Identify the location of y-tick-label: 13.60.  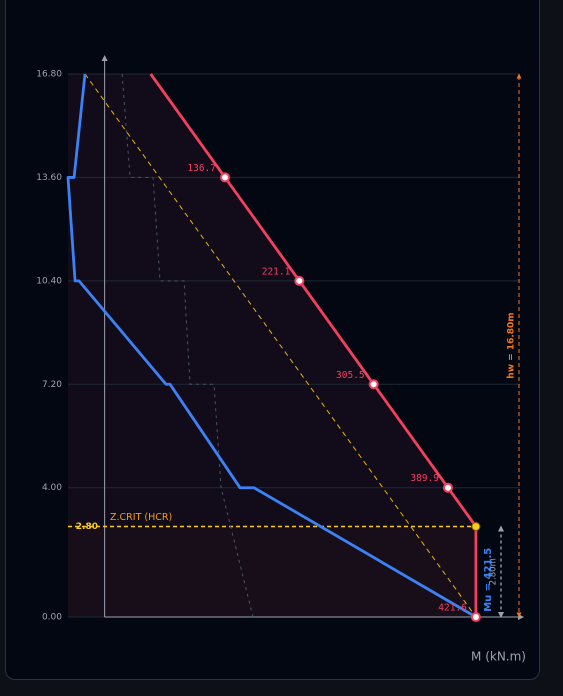
(49, 178).